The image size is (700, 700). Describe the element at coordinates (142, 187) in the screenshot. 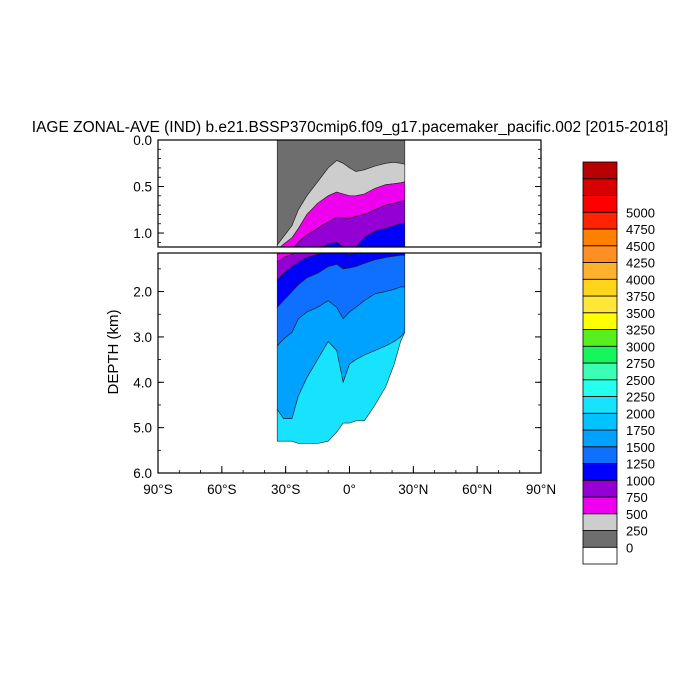

I see `y-tick-label: 0.5` at that location.